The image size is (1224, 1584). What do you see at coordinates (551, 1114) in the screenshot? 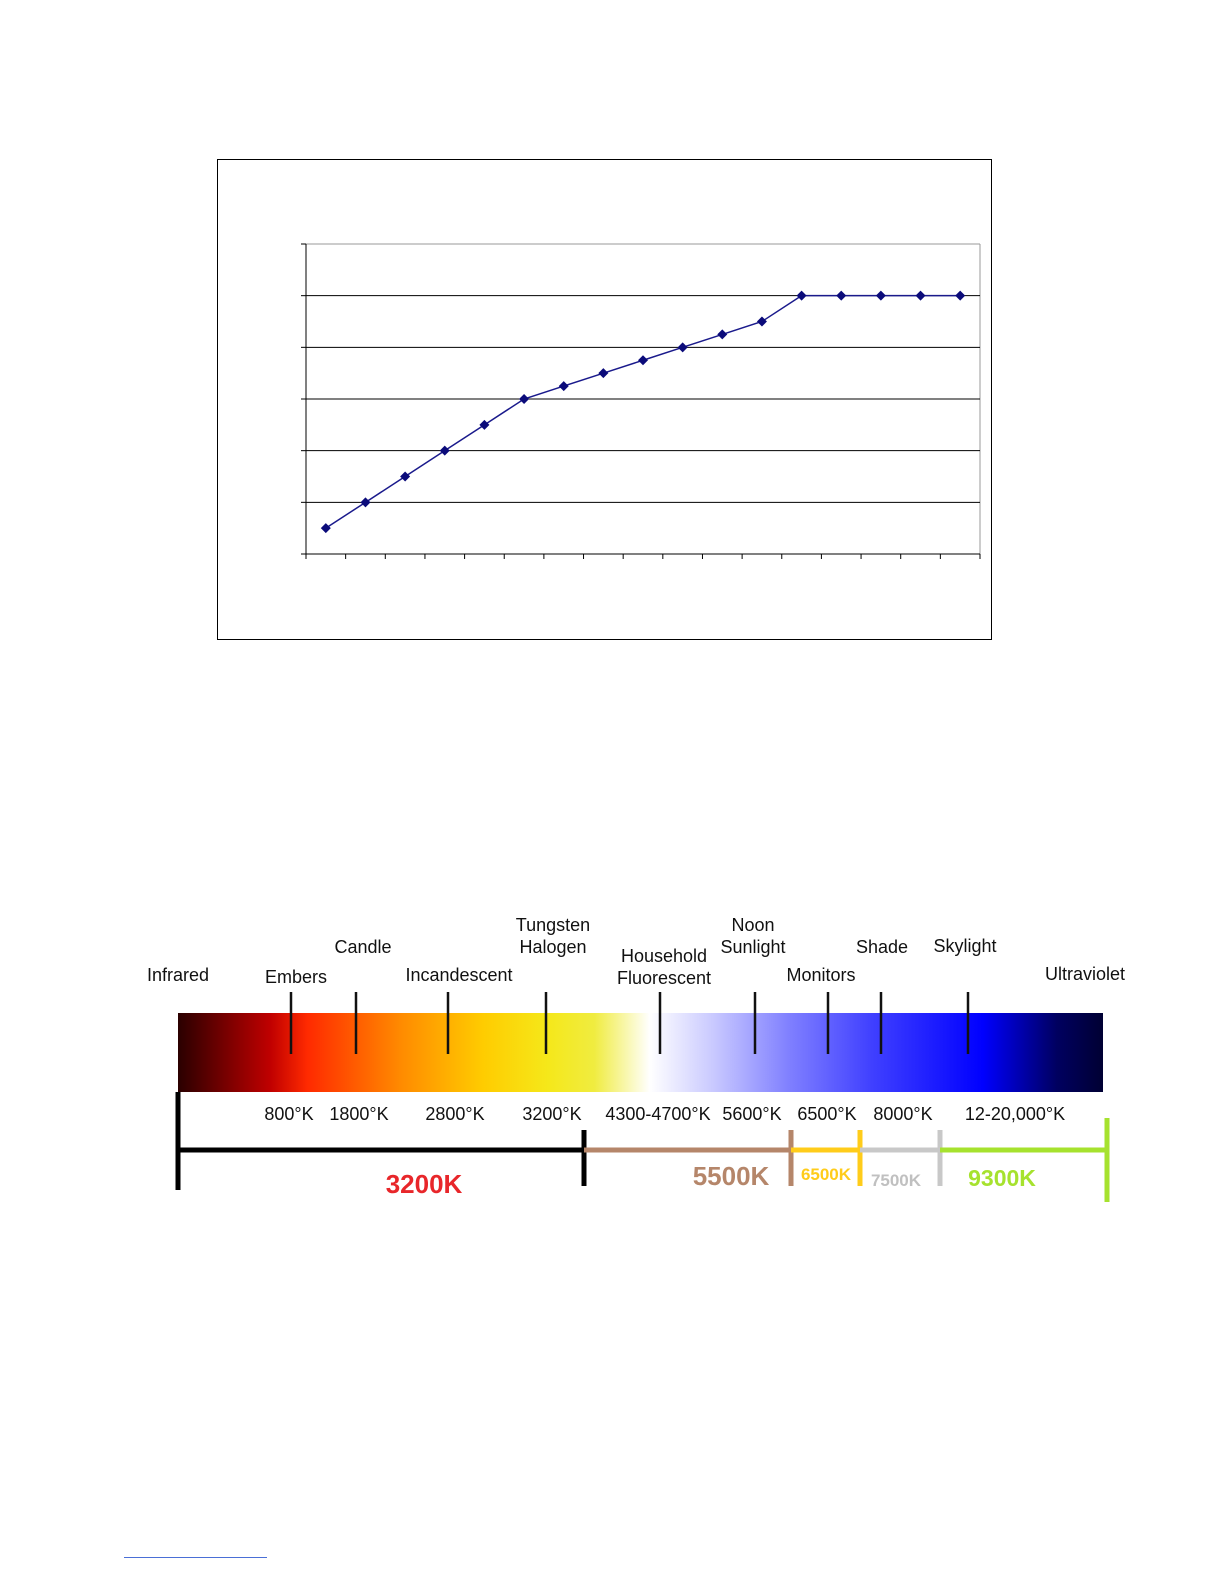
I see `temperature-label: 3200°K` at bounding box center [551, 1114].